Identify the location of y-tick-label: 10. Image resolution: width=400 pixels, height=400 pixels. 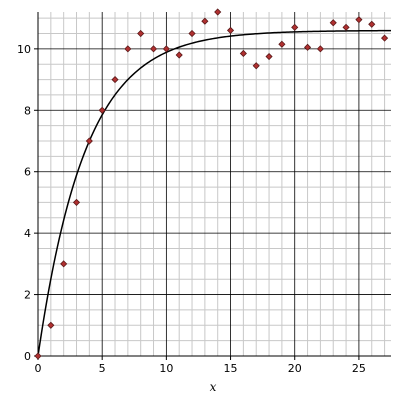
(24, 49).